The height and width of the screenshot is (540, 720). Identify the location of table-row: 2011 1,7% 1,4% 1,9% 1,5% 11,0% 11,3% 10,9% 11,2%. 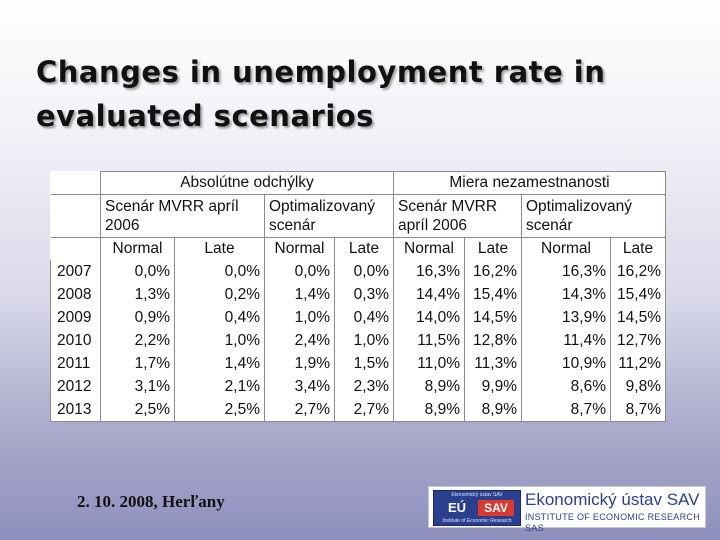
(358, 363).